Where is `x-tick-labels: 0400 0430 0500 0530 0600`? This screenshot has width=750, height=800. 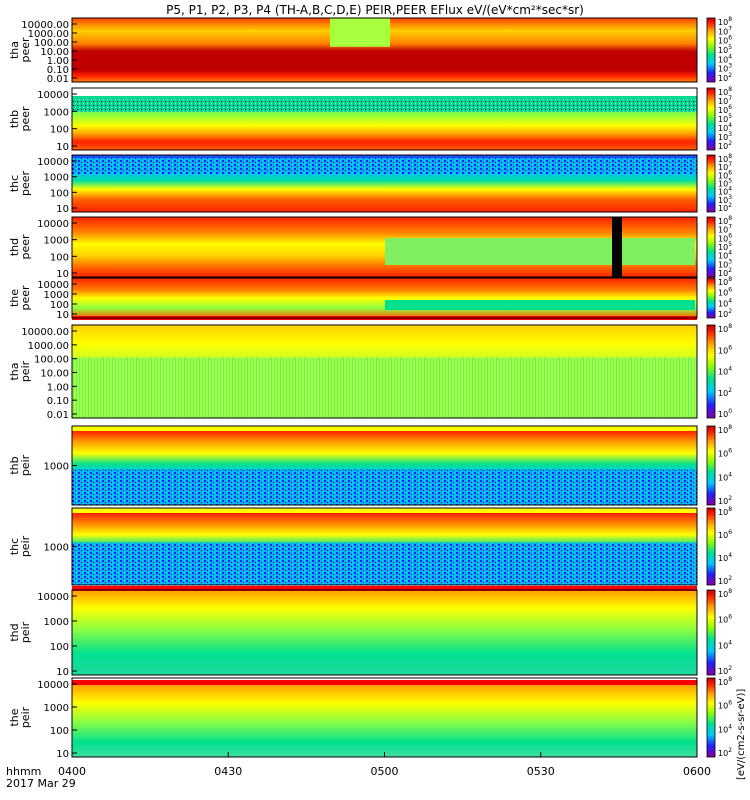
x-tick-labels: 0400 0430 0500 0530 0600 is located at coordinates (384, 765).